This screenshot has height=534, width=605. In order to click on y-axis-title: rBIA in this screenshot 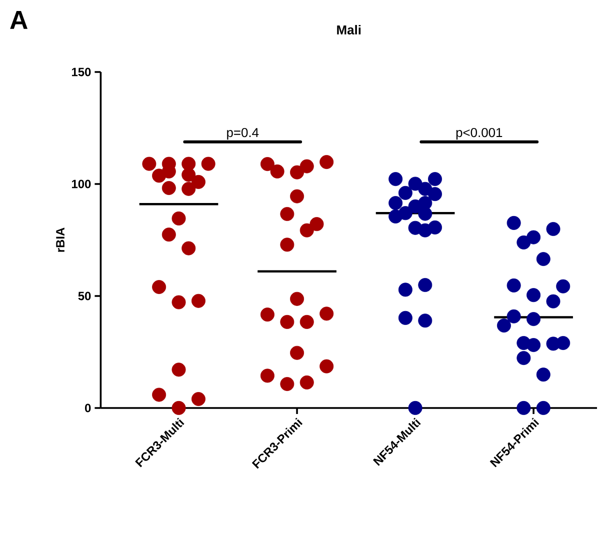, I will do `click(60, 240)`.